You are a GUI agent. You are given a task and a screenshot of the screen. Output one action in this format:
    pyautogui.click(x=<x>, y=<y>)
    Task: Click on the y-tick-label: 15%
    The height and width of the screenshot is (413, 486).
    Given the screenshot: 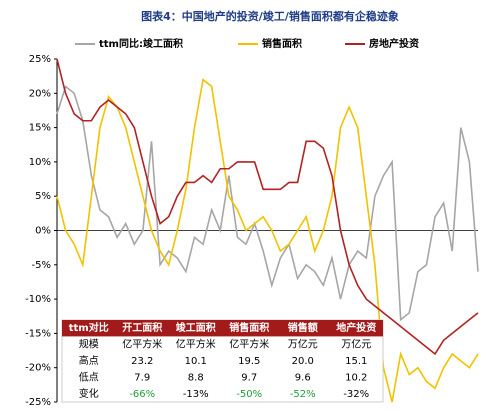 What is the action you would take?
    pyautogui.click(x=40, y=128)
    